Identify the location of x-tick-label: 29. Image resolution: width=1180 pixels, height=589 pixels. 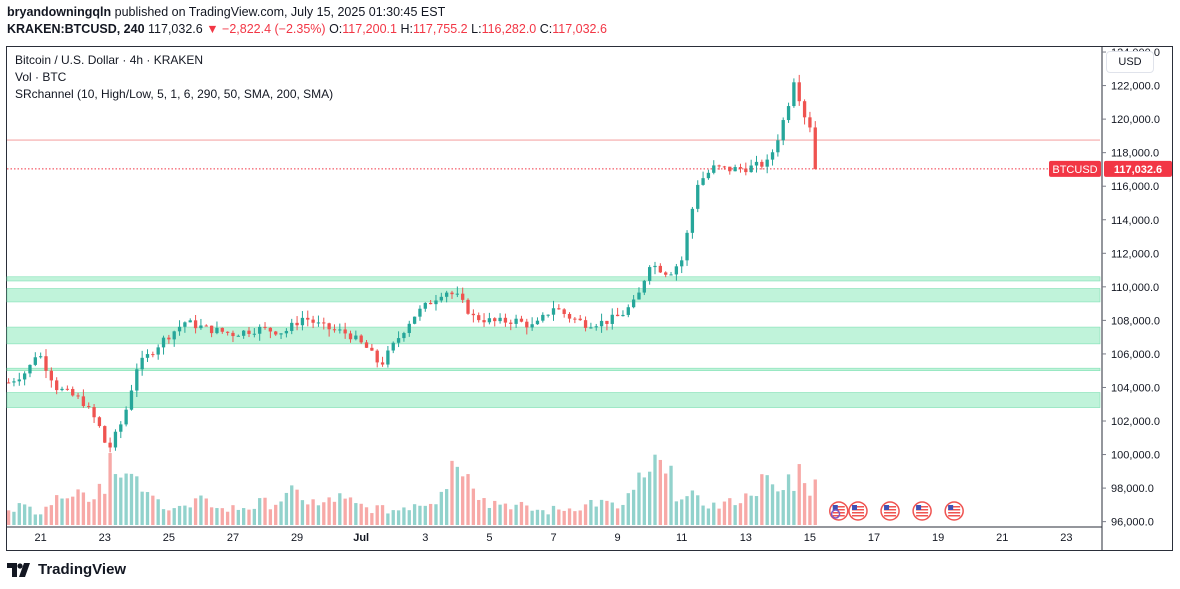
(297, 538).